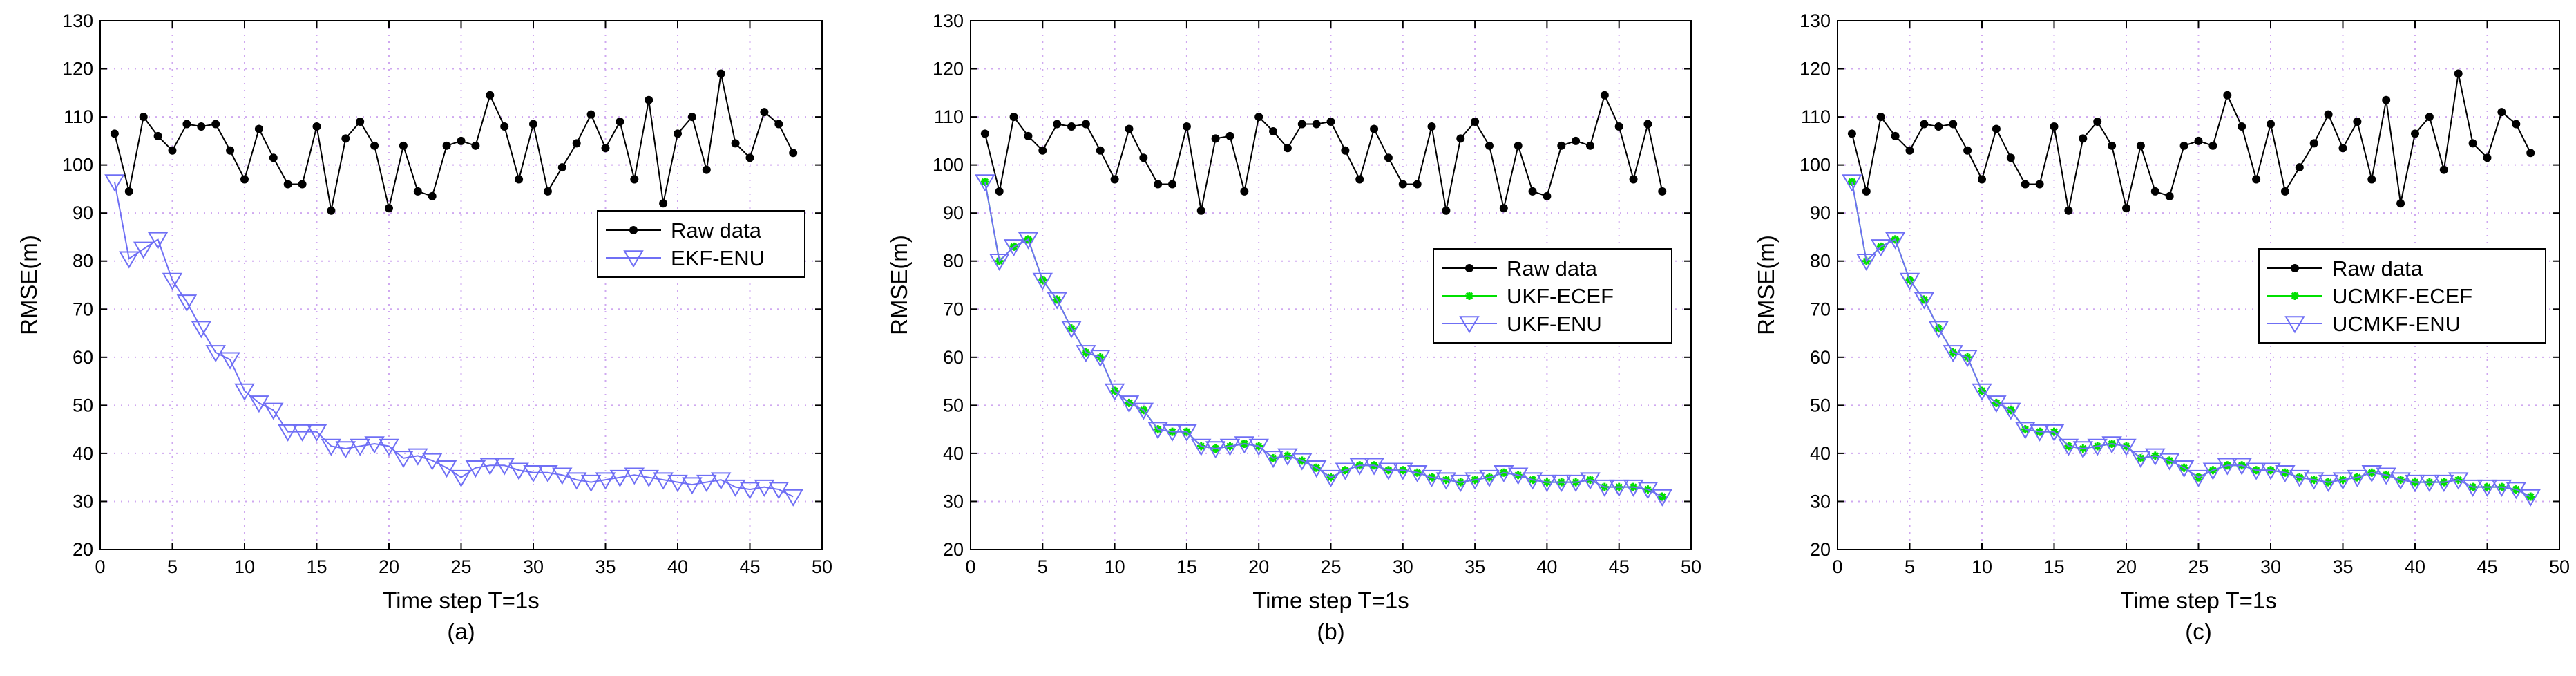 The width and height of the screenshot is (2576, 676). I want to click on legend-label: UKF-ECEF, so click(1560, 296).